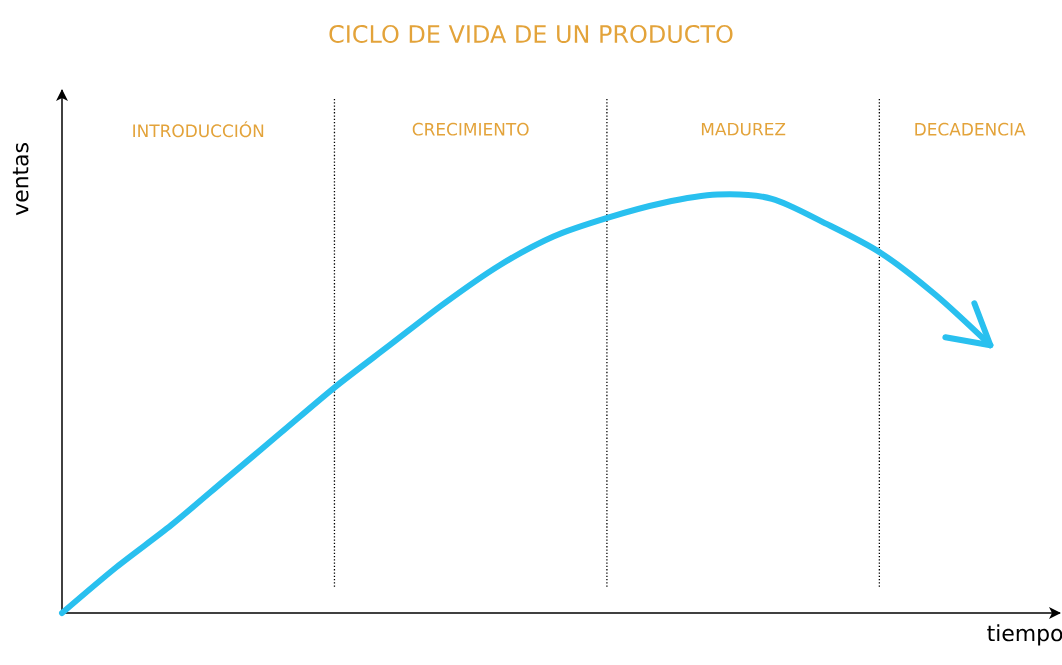 The width and height of the screenshot is (1062, 665). What do you see at coordinates (1024, 635) in the screenshot?
I see `x-axis-title: tiempo` at bounding box center [1024, 635].